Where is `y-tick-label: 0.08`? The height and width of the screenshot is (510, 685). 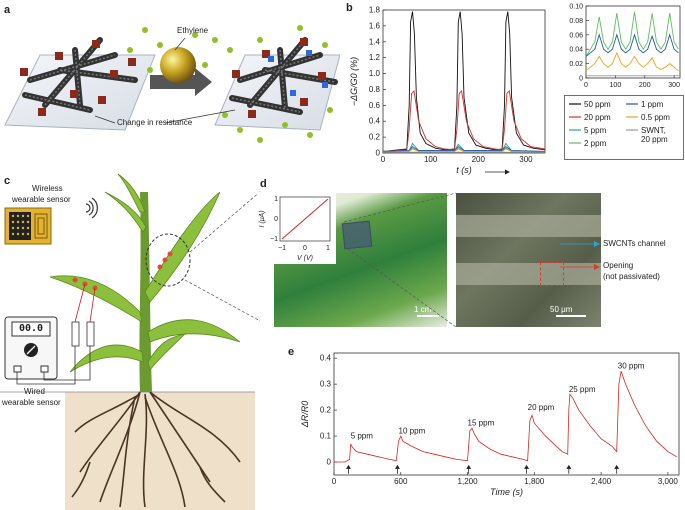 y-tick-label: 0.08 is located at coordinates (576, 21).